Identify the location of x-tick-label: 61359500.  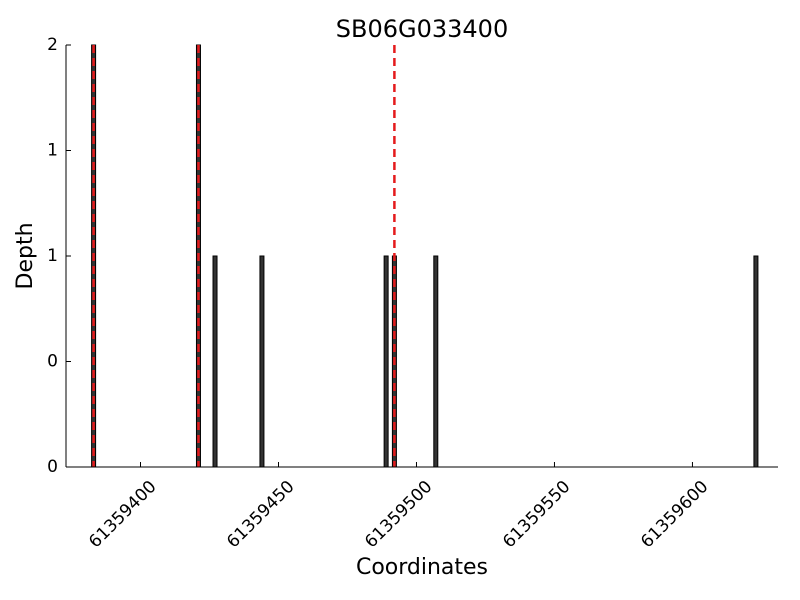
(398, 514).